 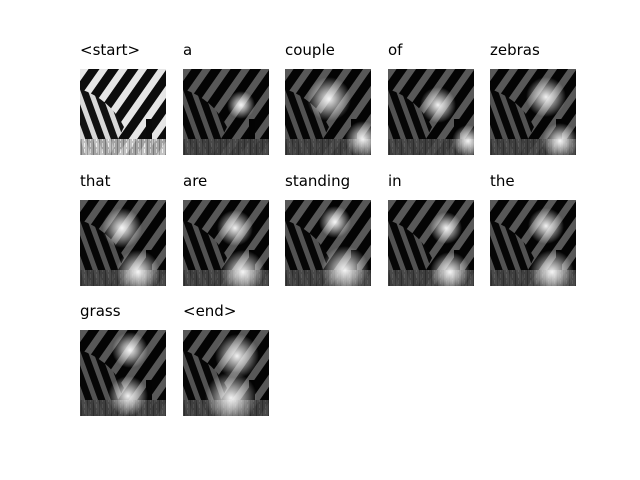 What do you see at coordinates (212, 311) in the screenshot?
I see `caption-word: <end>` at bounding box center [212, 311].